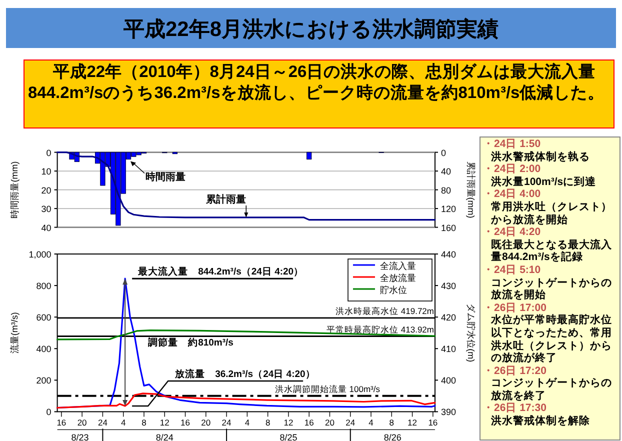 Image resolution: width=622 pixels, height=441 pixels. Describe the element at coordinates (443, 153) in the screenshot. I see `y2-tick-label: 0` at that location.